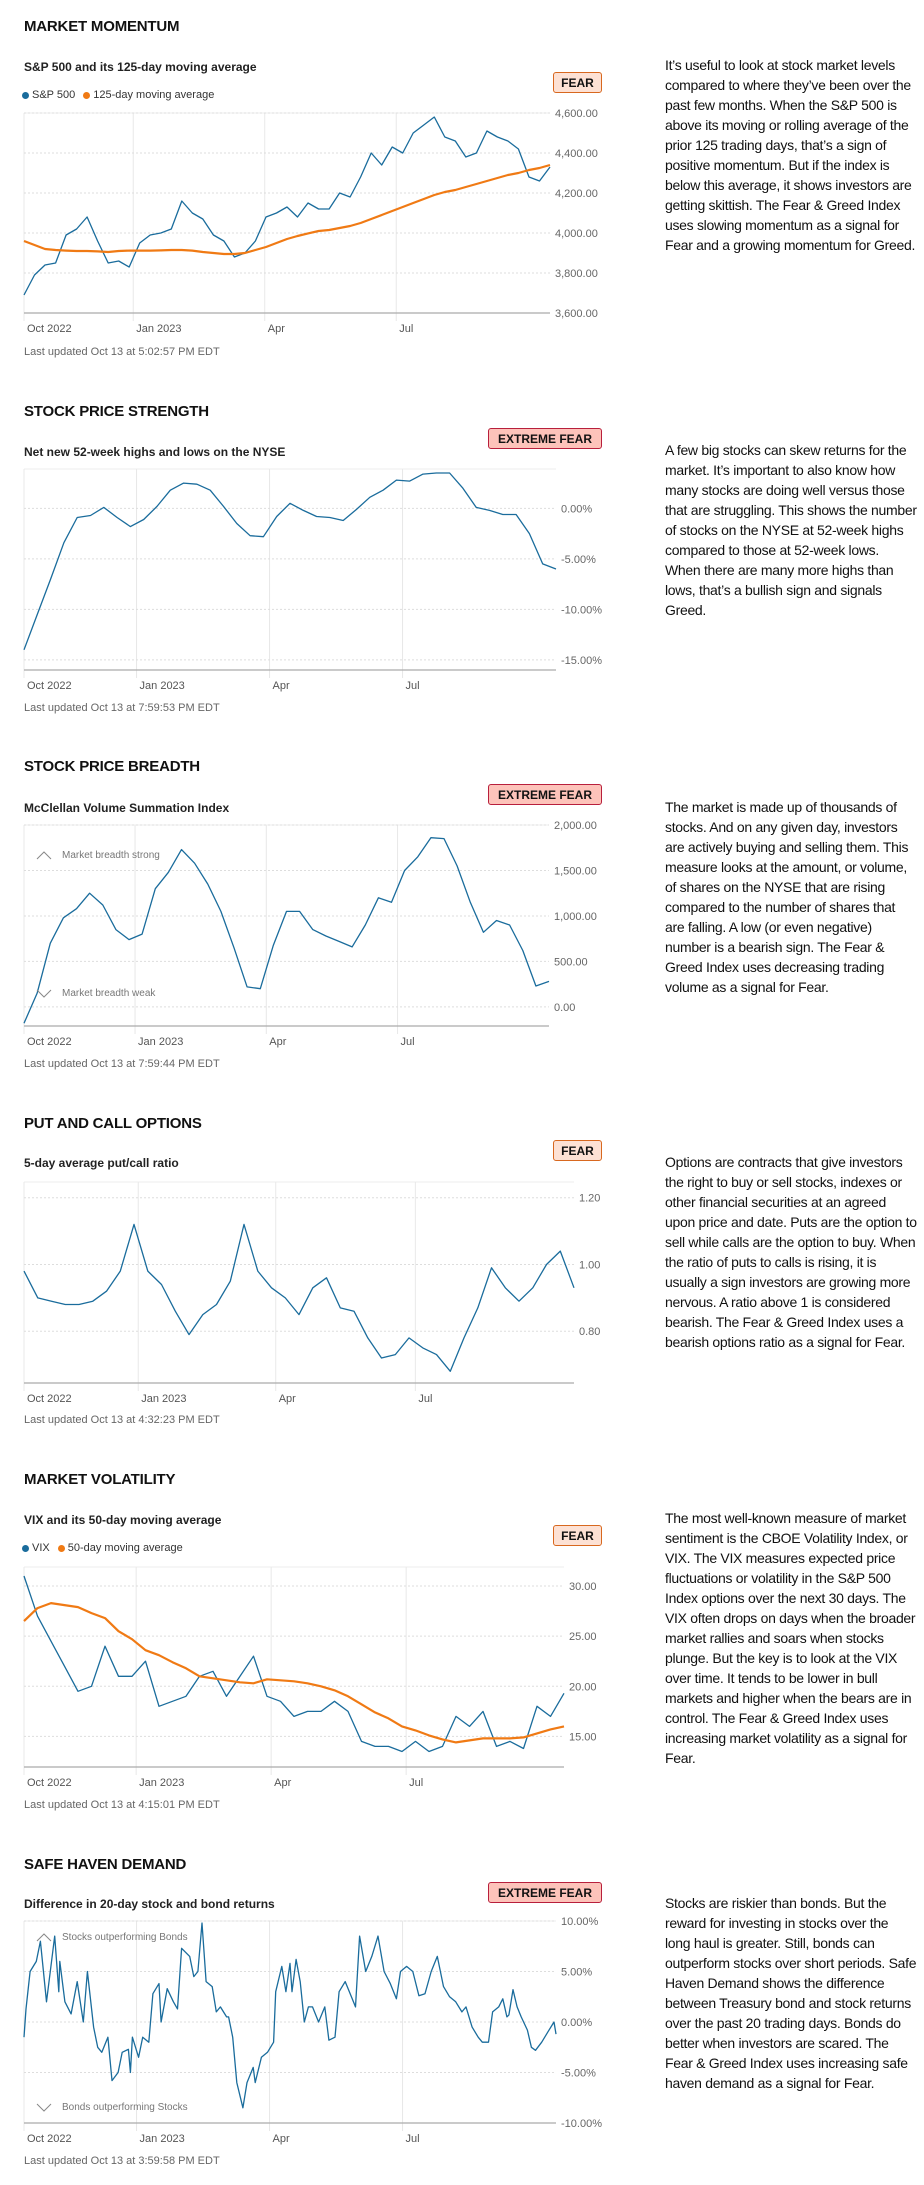  What do you see at coordinates (122, 1420) in the screenshot?
I see `last-updated: Last updated Oct 13 at 4:32:23 PM EDT` at bounding box center [122, 1420].